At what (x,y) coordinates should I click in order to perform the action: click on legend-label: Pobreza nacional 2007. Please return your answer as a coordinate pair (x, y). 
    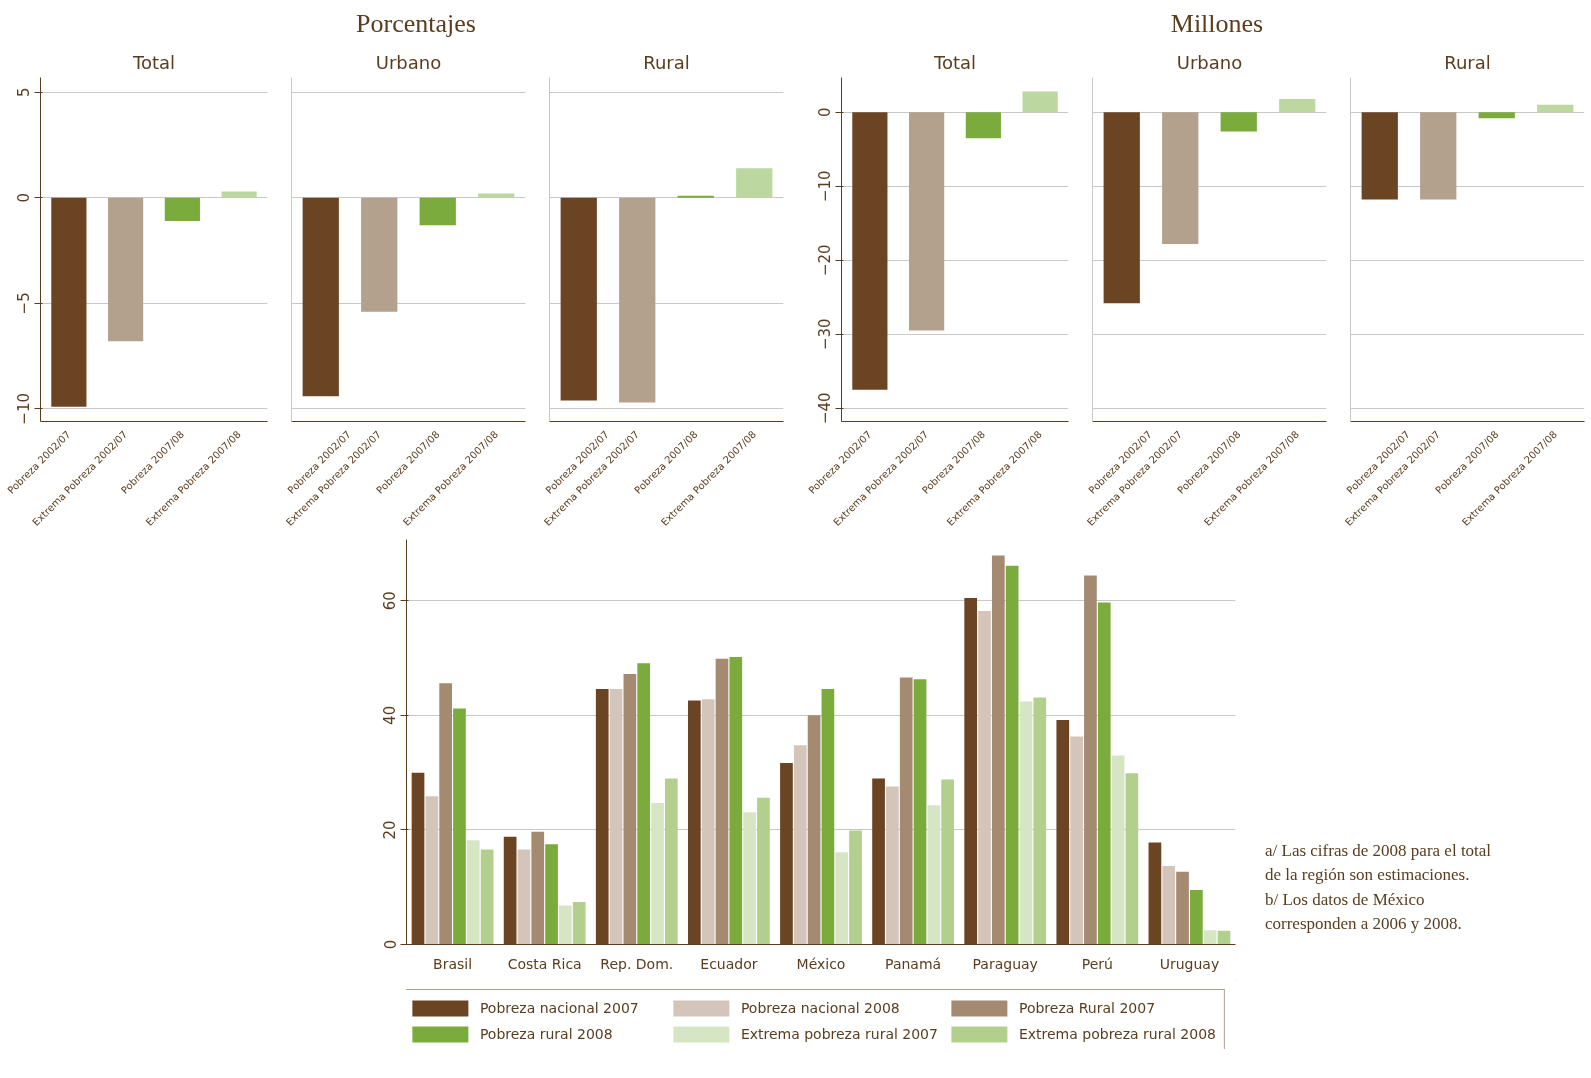
    Looking at the image, I should click on (559, 1008).